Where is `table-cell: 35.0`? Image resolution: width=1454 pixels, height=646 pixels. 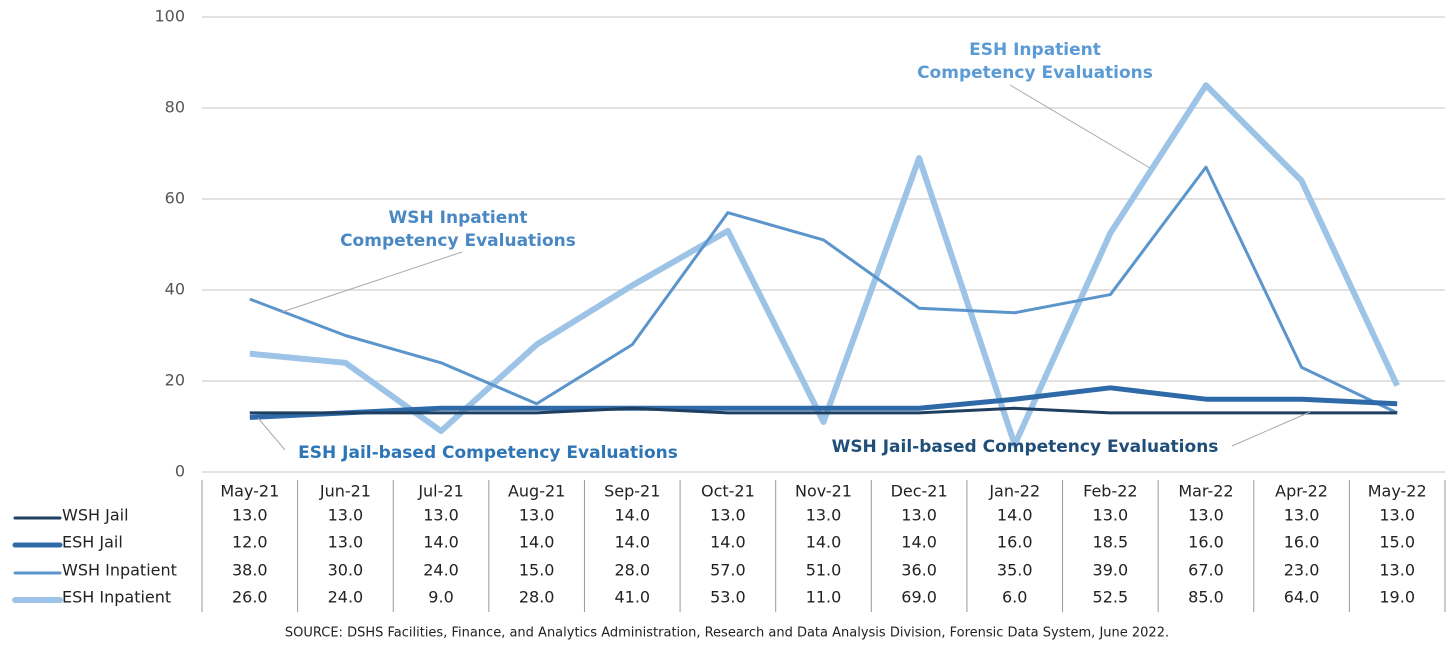
table-cell: 35.0 is located at coordinates (1015, 570).